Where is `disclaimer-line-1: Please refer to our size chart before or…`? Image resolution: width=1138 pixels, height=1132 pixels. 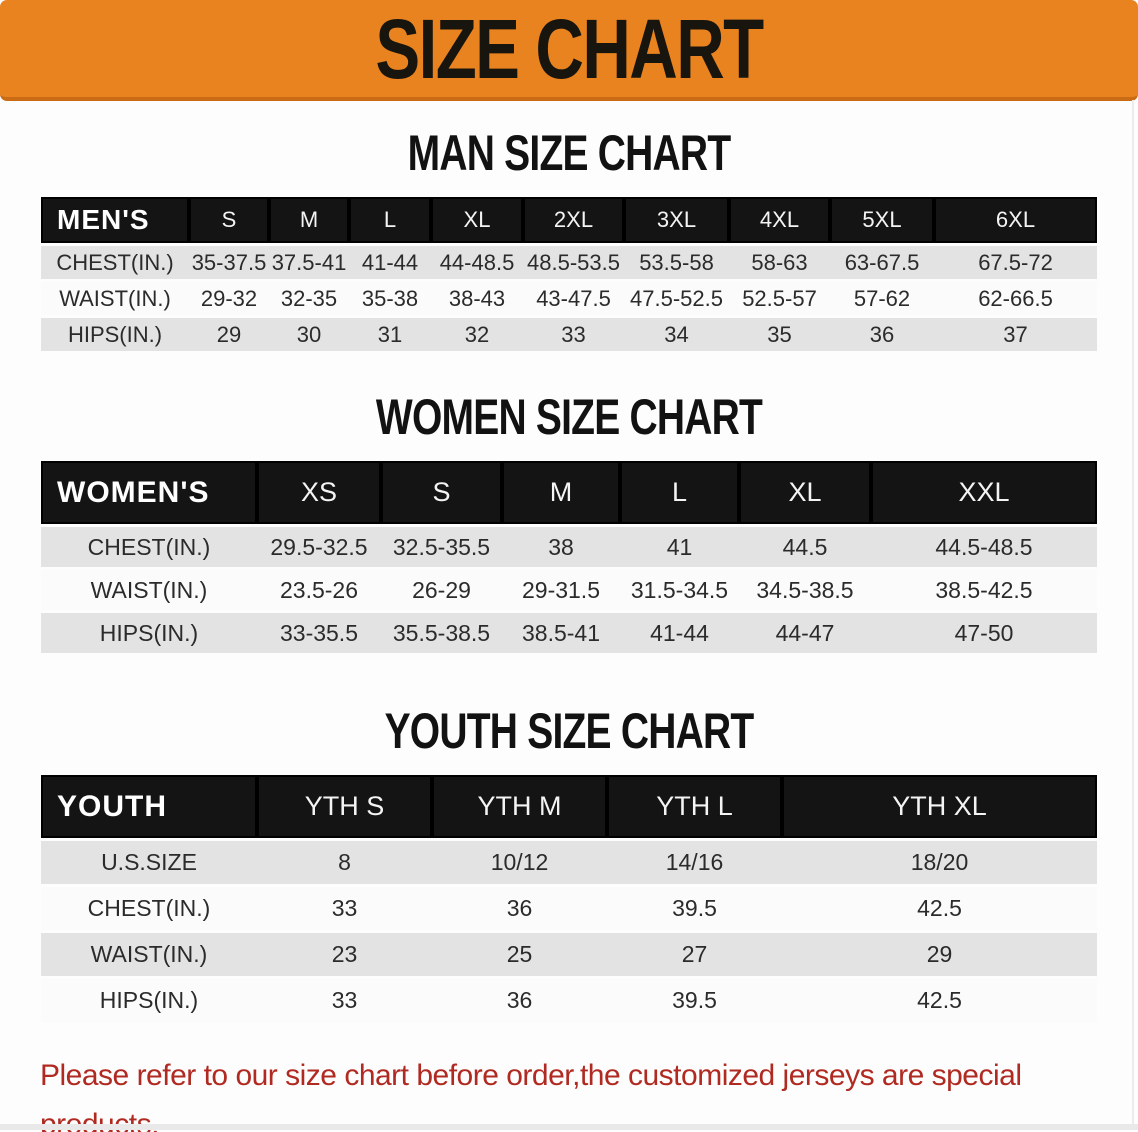
disclaimer-line-1: Please refer to our size chart before or… is located at coordinates (531, 1095).